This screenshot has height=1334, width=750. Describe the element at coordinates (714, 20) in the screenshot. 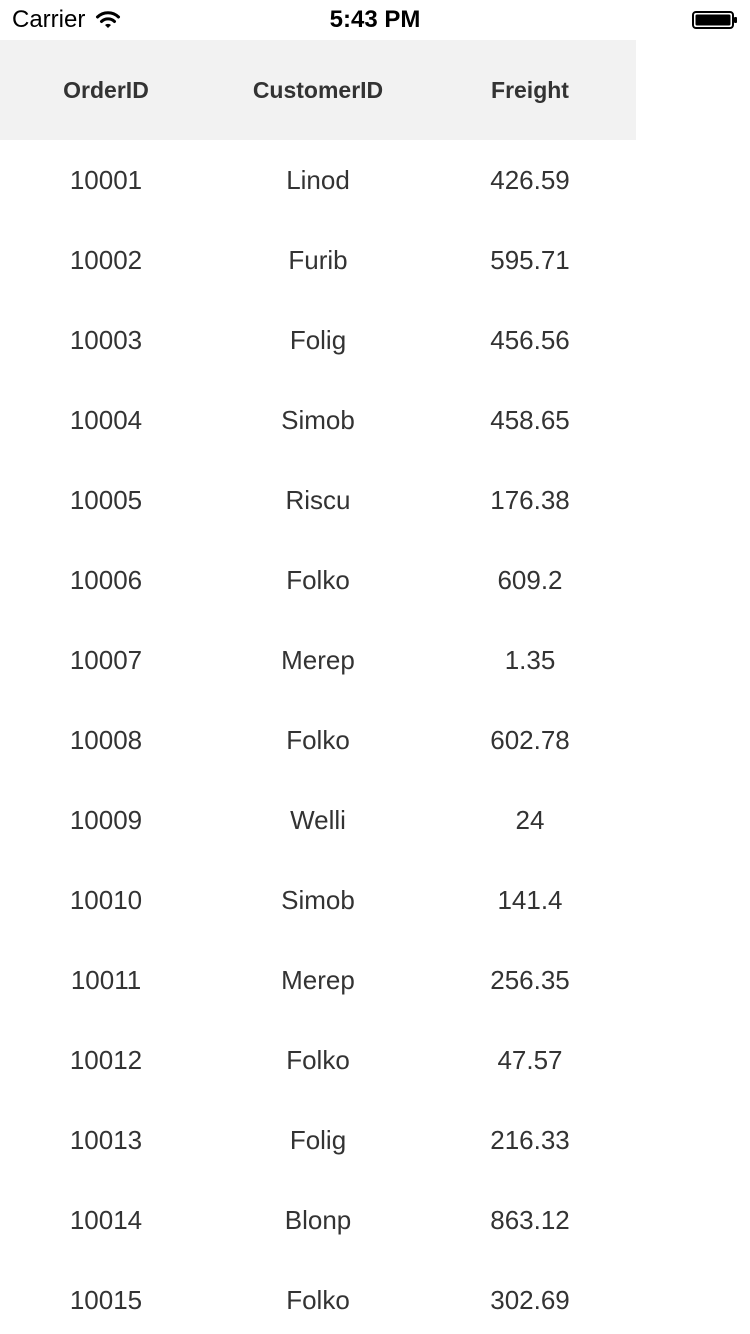

I see `battery-full-icon` at that location.